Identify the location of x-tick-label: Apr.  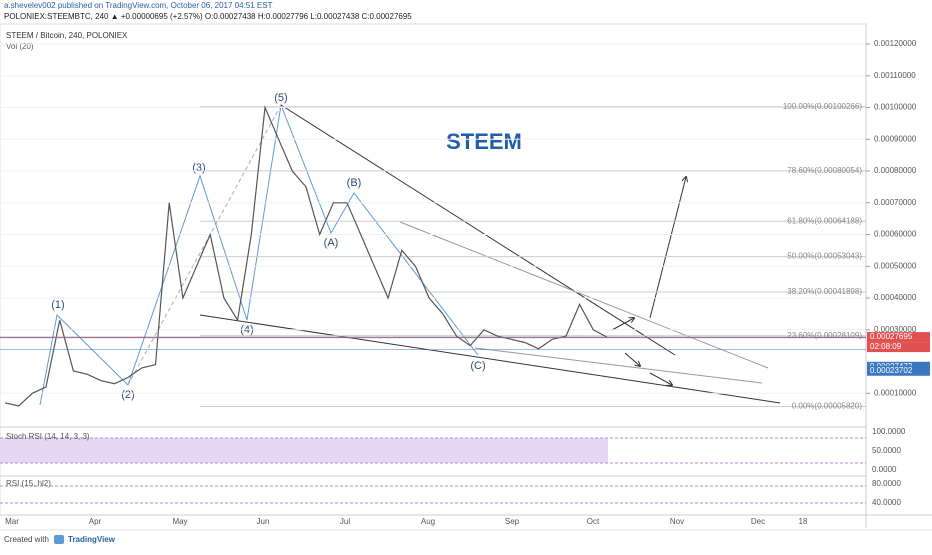
(95, 521).